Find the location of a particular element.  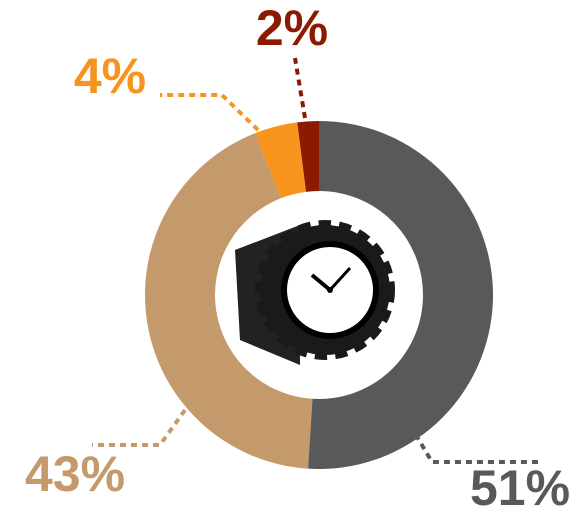

segment-label: 4% is located at coordinates (110, 76).